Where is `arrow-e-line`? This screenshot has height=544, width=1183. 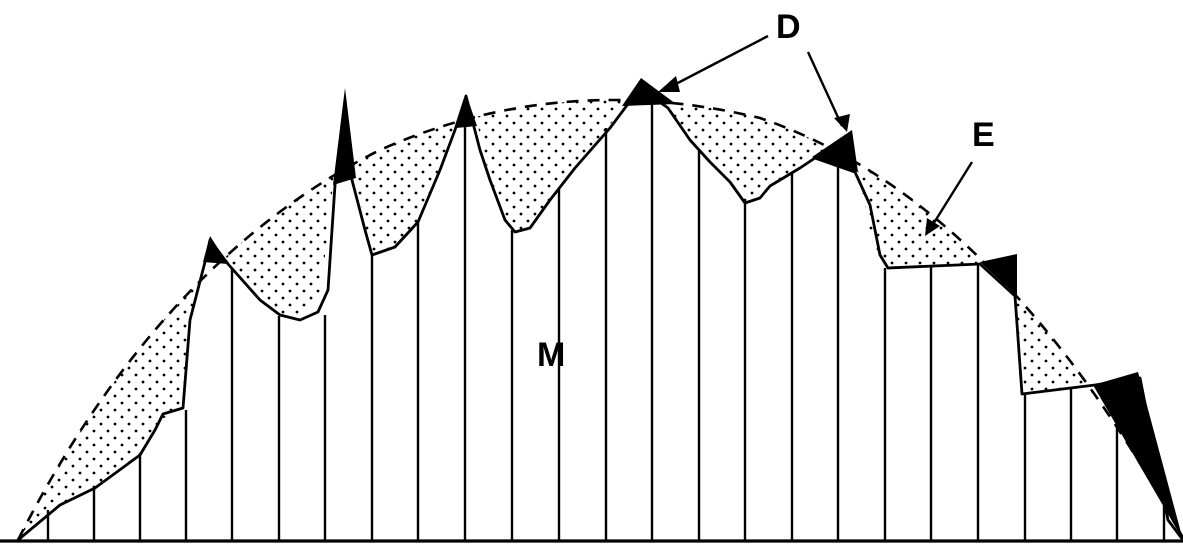 arrow-e-line is located at coordinates (952, 194).